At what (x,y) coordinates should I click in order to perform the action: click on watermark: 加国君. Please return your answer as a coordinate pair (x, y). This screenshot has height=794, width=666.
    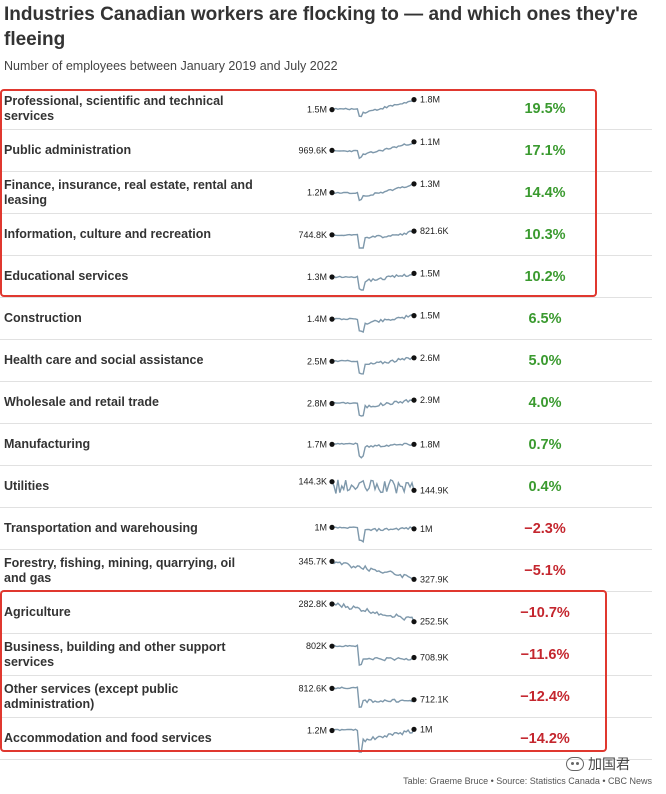
    Looking at the image, I should click on (598, 764).